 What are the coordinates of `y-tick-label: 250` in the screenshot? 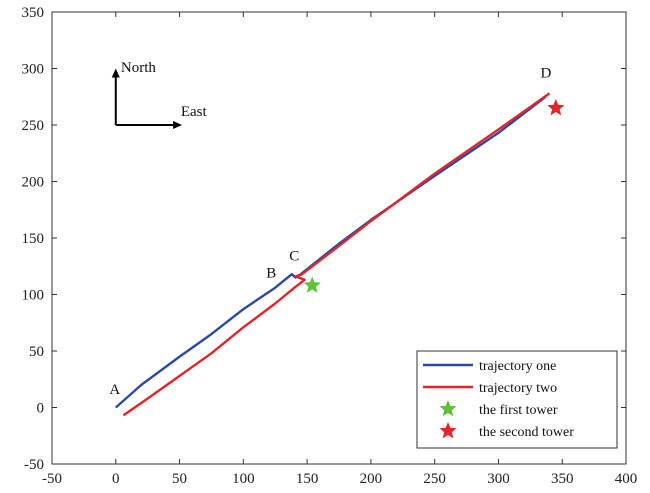 It's located at (33, 126).